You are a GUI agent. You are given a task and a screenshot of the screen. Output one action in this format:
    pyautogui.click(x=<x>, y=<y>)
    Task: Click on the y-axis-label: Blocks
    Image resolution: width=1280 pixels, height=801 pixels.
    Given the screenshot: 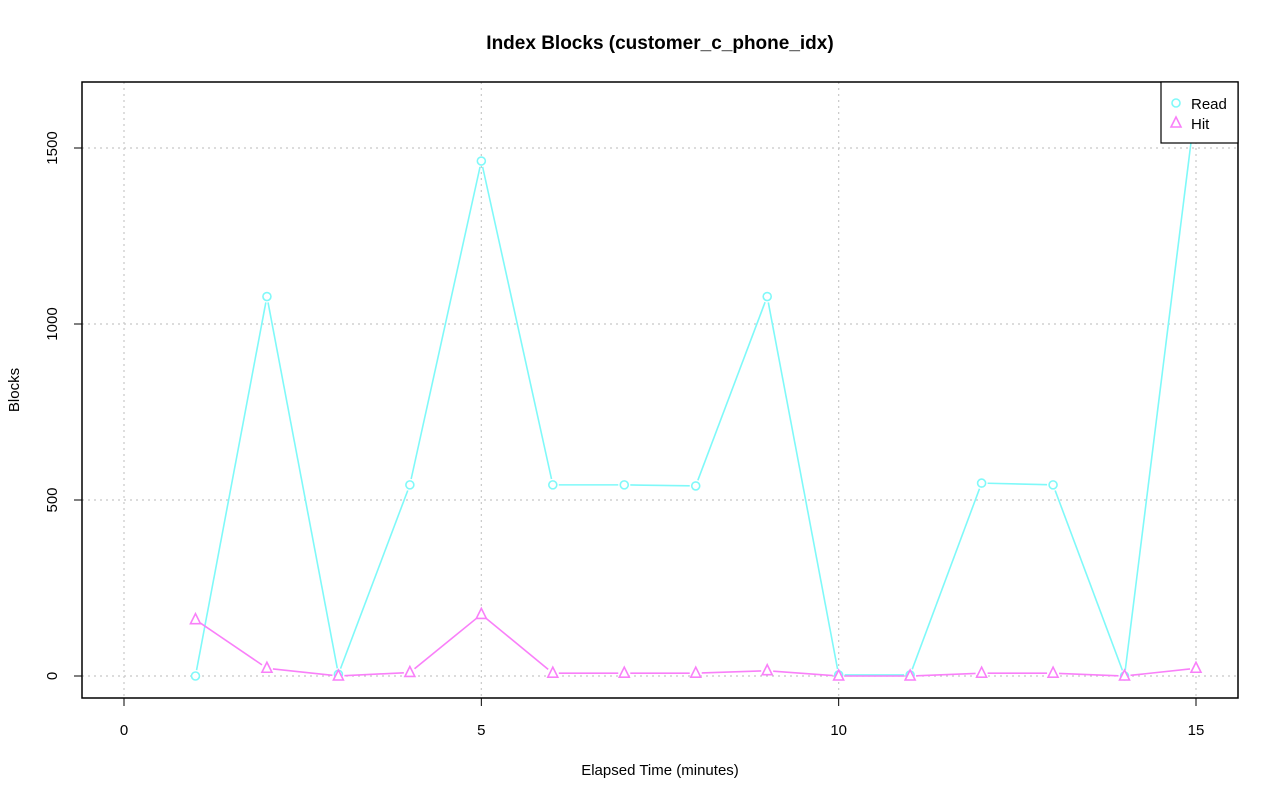 What is the action you would take?
    pyautogui.click(x=14, y=390)
    